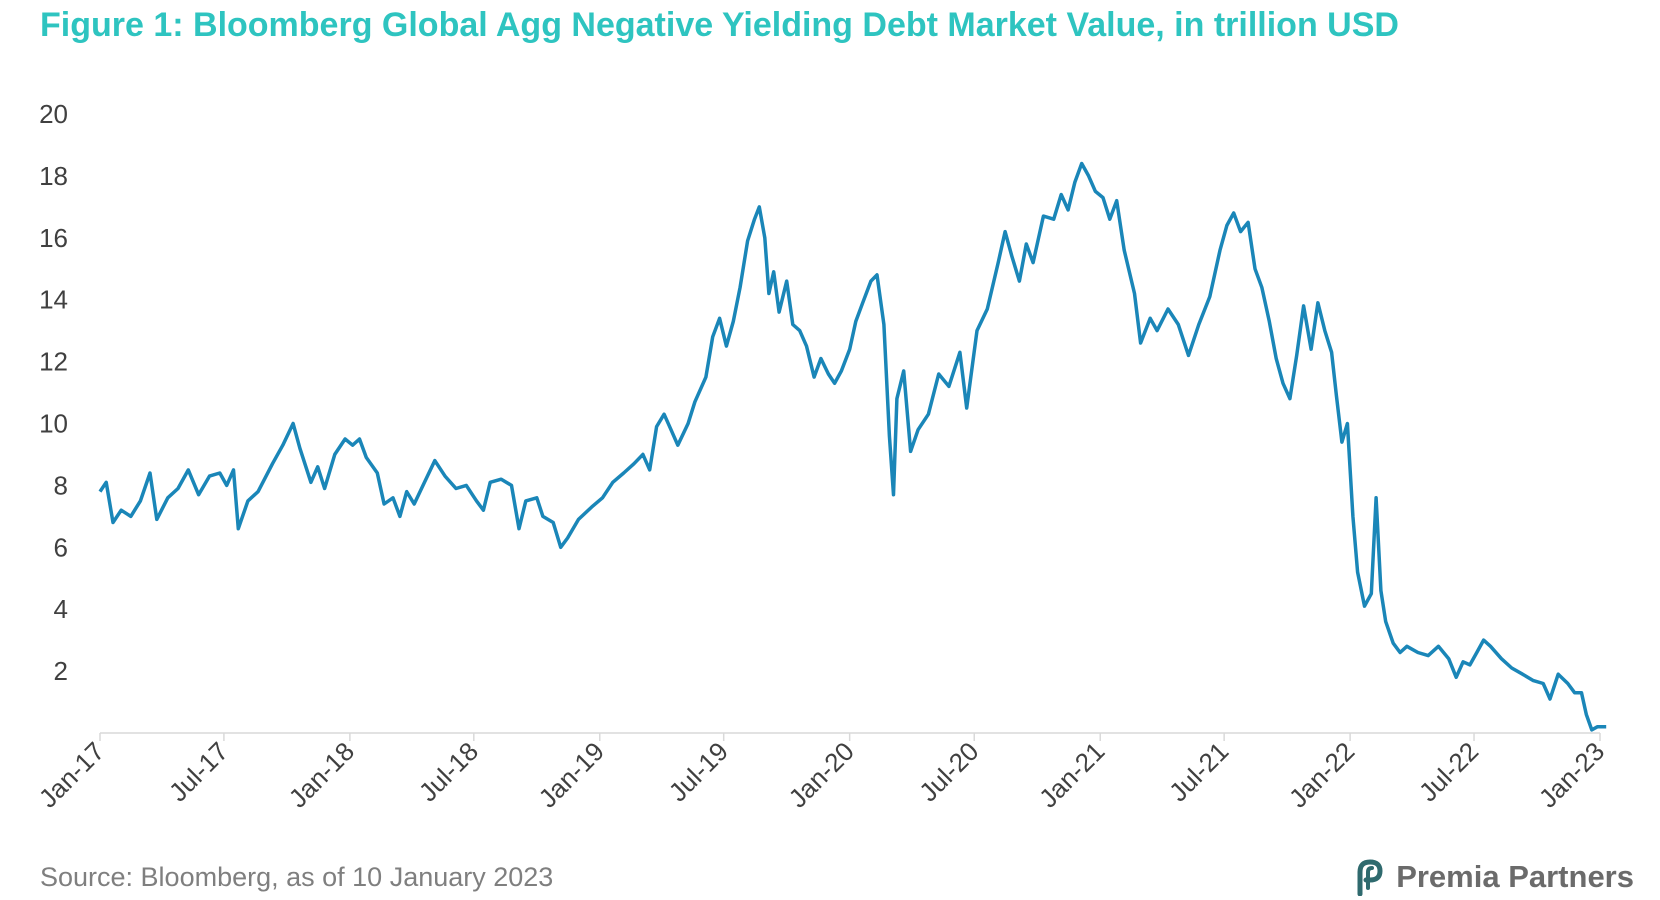 The height and width of the screenshot is (900, 1660). I want to click on x-tick-label: Jul-20, so click(948, 771).